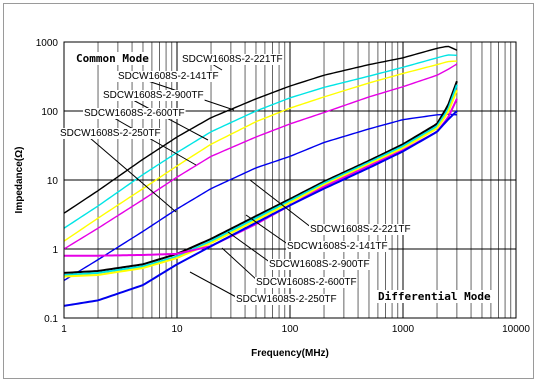  I want to click on x-axis-title: Frequency(MHz), so click(290, 353).